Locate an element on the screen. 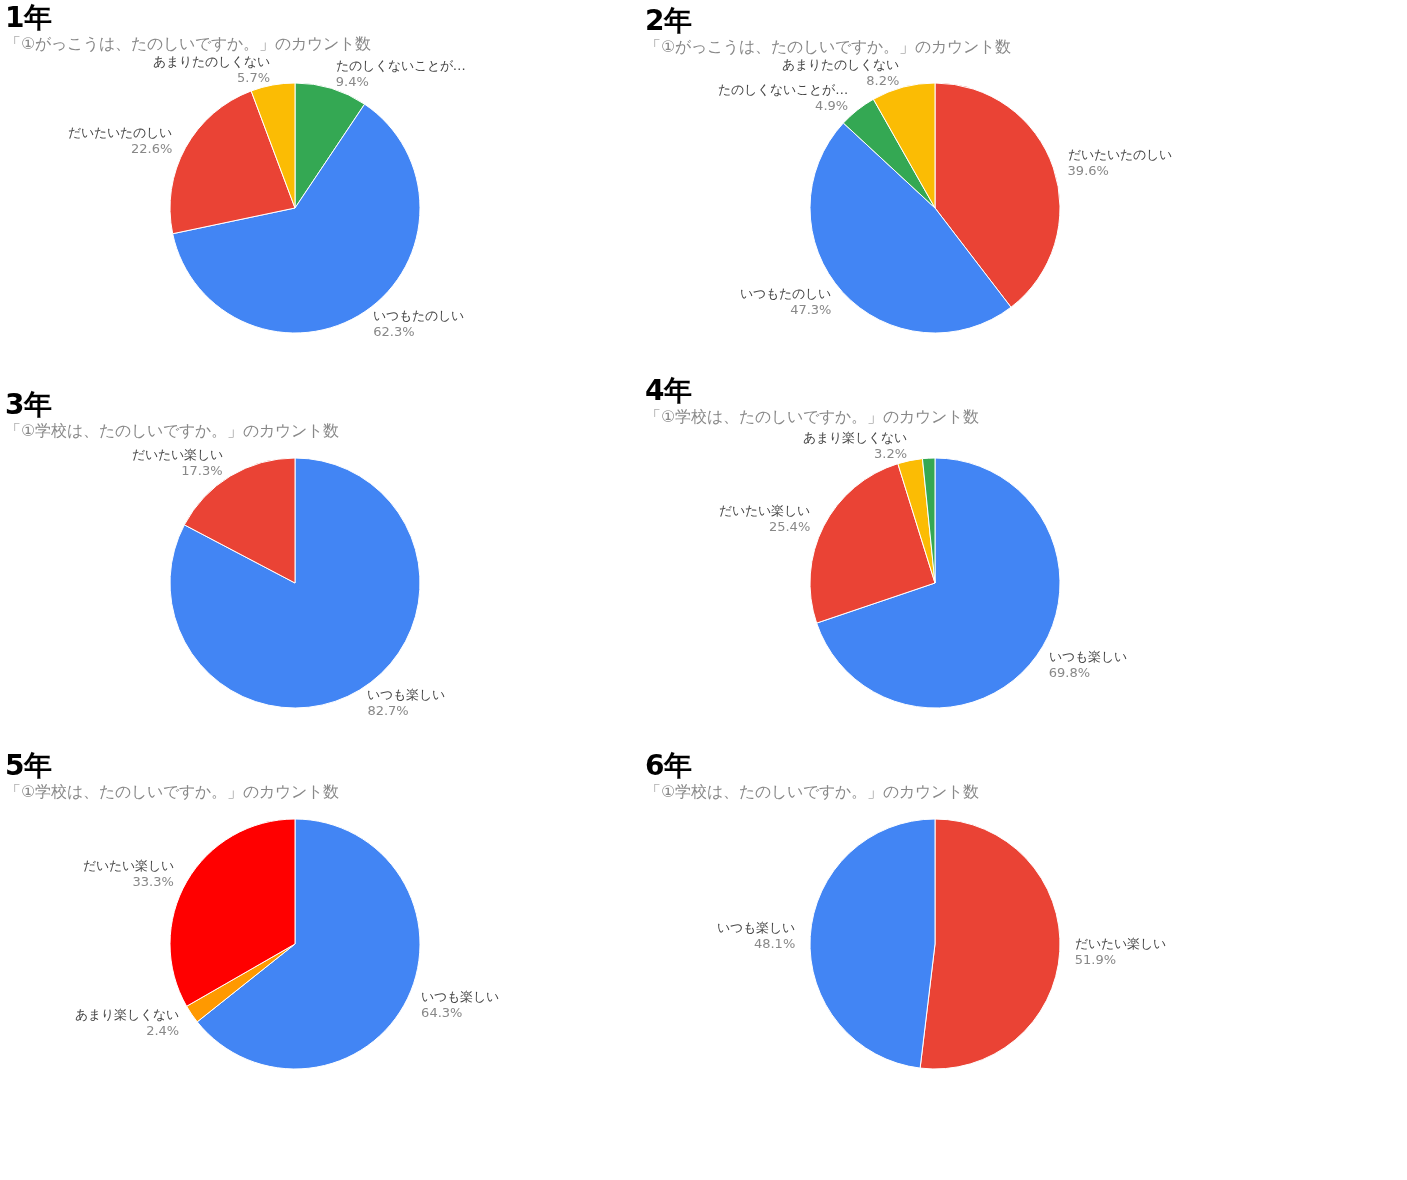 The image size is (1407, 1180). data-label: 33.3% is located at coordinates (153, 881).